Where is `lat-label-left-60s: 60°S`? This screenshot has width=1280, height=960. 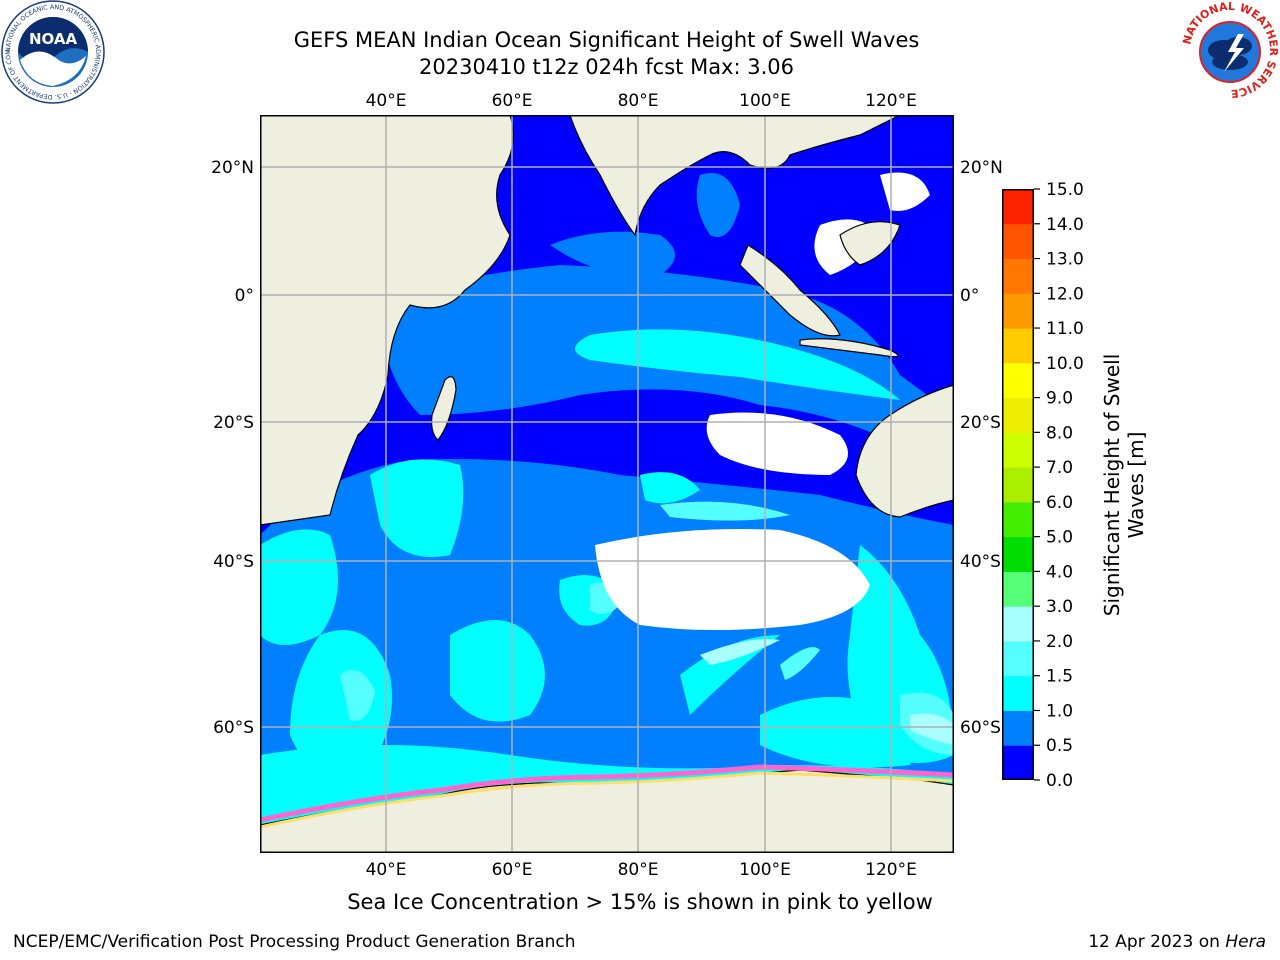
lat-label-left-60s: 60°S is located at coordinates (233, 728).